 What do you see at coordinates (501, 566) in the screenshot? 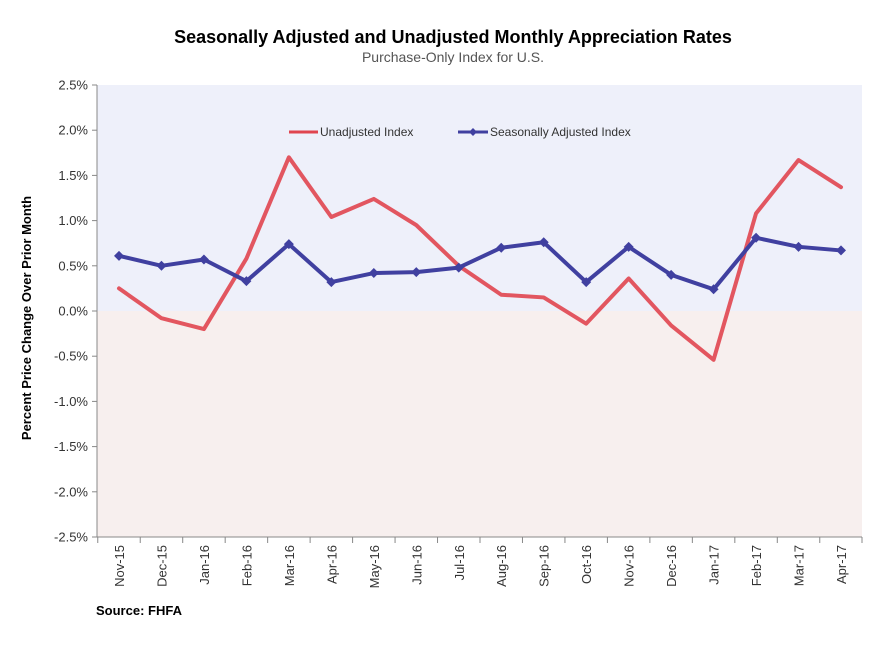
I see `x-tick-label: Aug-16` at bounding box center [501, 566].